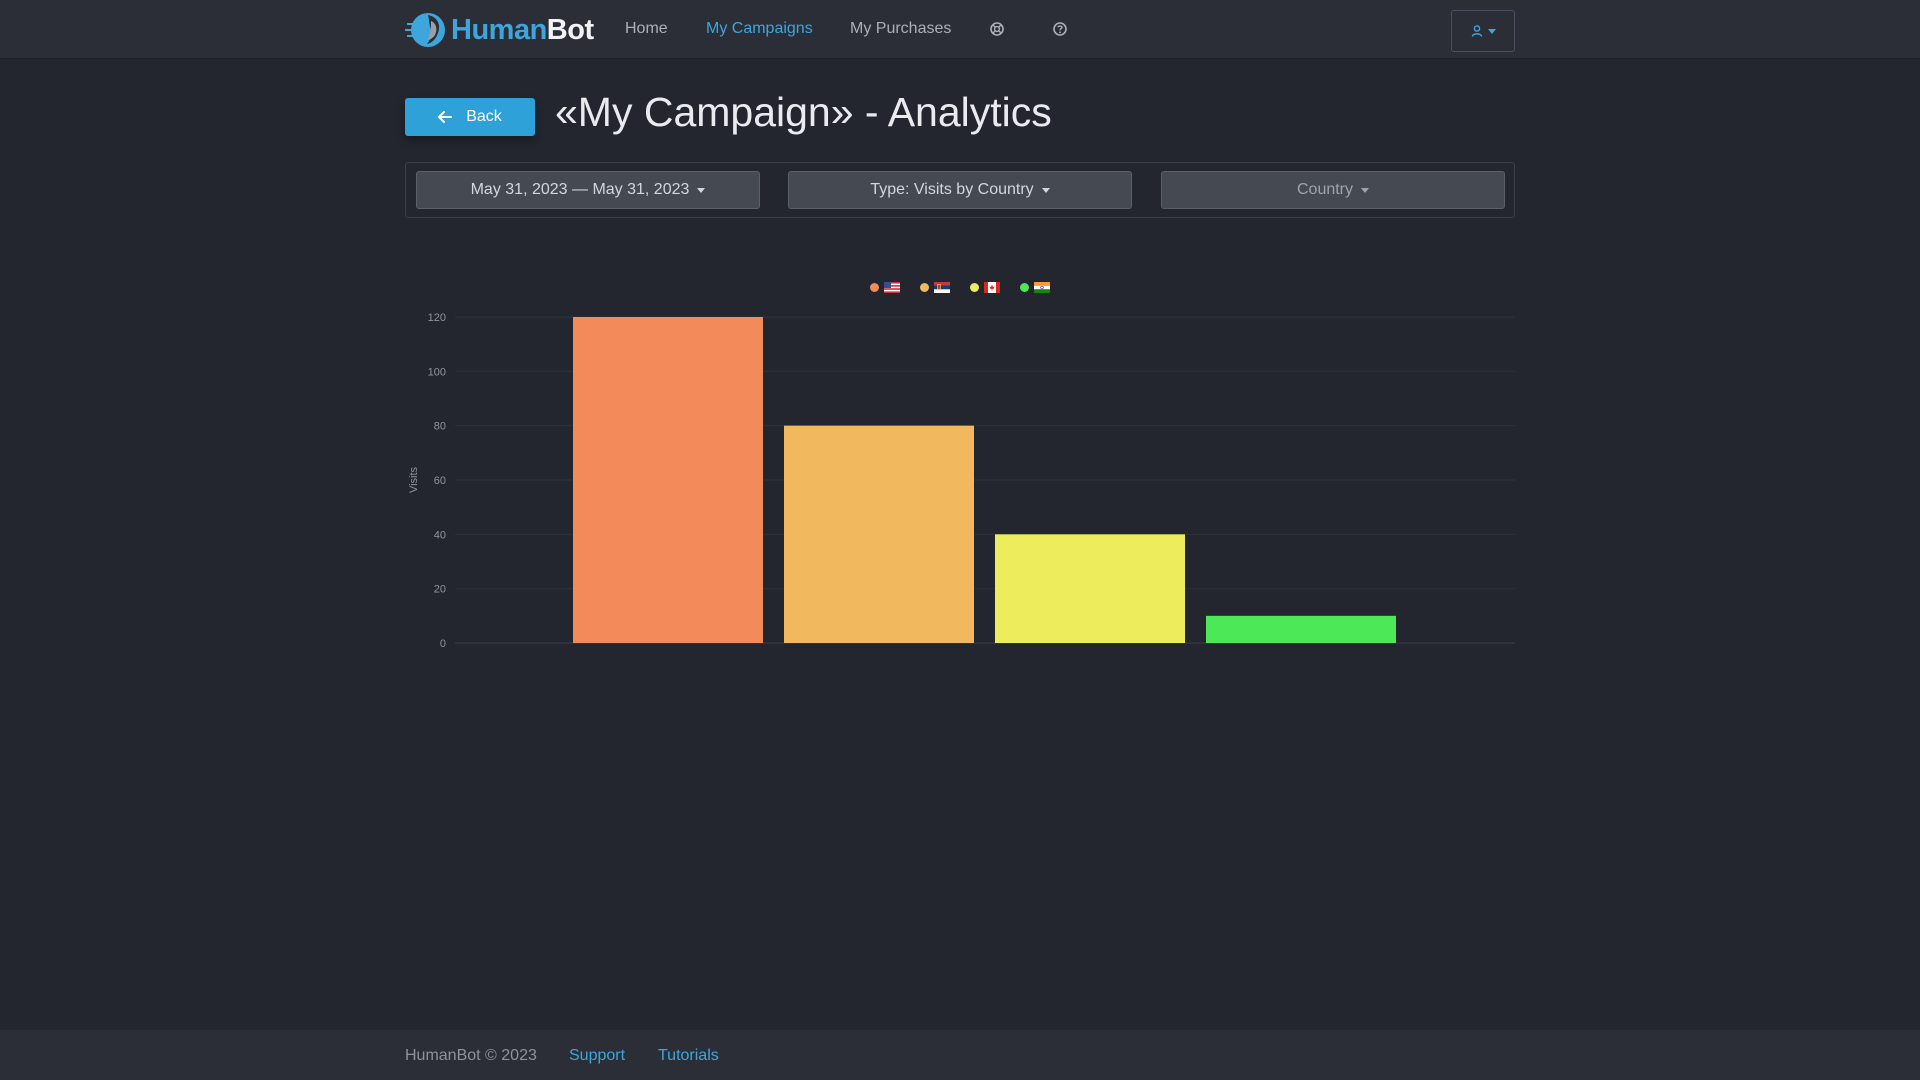 The width and height of the screenshot is (1920, 1080). Describe the element at coordinates (440, 590) in the screenshot. I see `y-tick-label: 20` at that location.